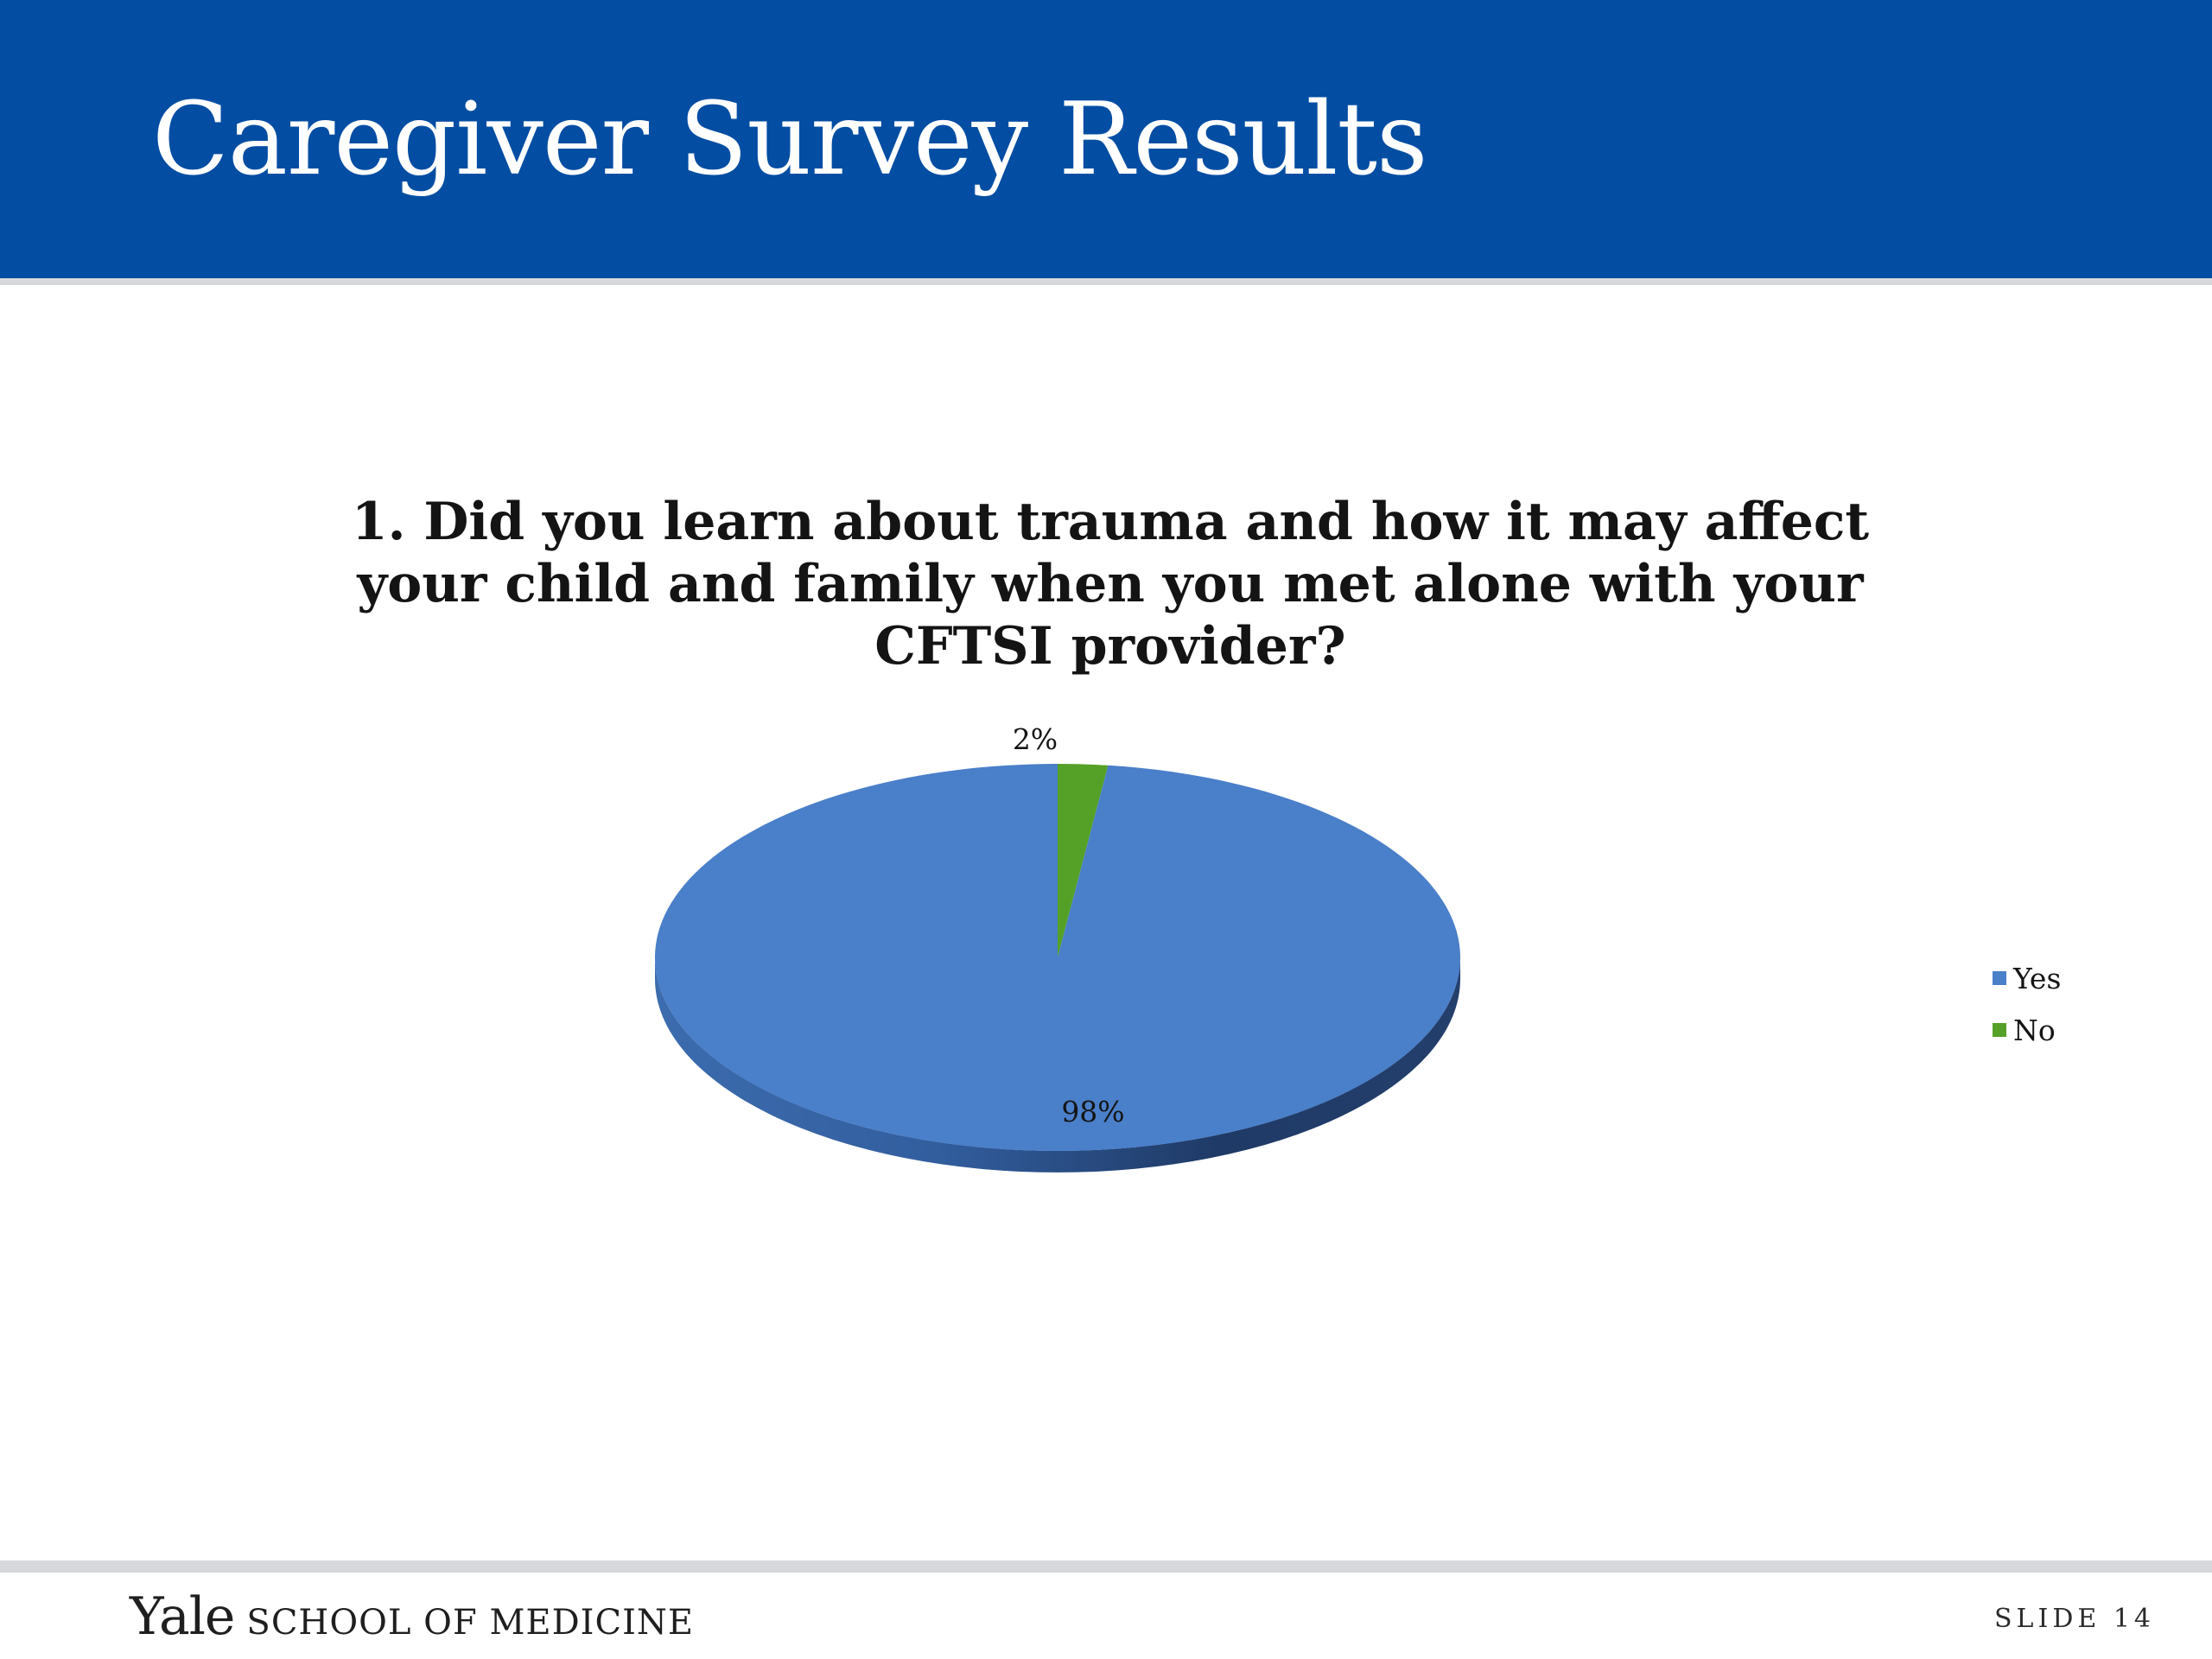 The image size is (2212, 1659). I want to click on footer-divider, so click(1106, 1566).